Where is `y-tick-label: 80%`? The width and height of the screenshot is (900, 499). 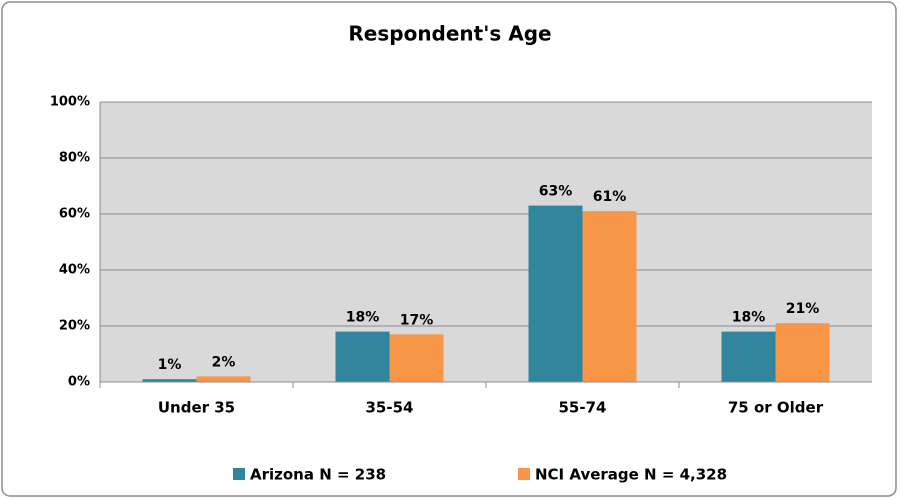
y-tick-label: 80% is located at coordinates (74, 158).